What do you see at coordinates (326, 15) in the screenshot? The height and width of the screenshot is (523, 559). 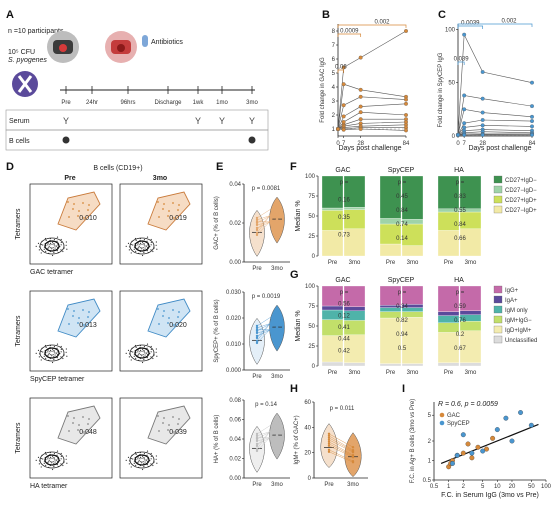 I see `panel-letter-b: B` at bounding box center [326, 15].